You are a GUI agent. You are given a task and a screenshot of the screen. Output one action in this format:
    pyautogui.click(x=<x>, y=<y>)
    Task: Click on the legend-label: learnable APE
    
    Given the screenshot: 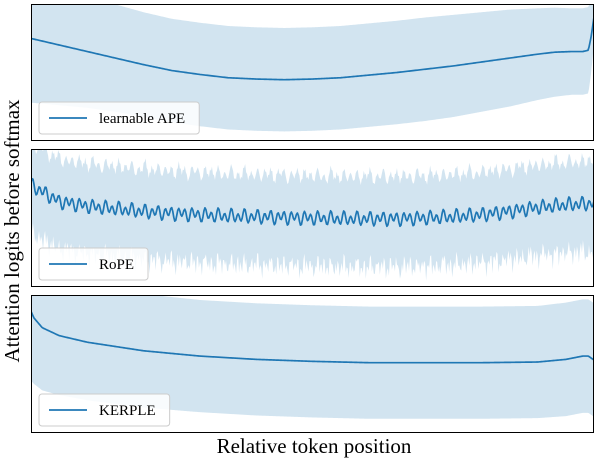 What is the action you would take?
    pyautogui.click(x=142, y=119)
    